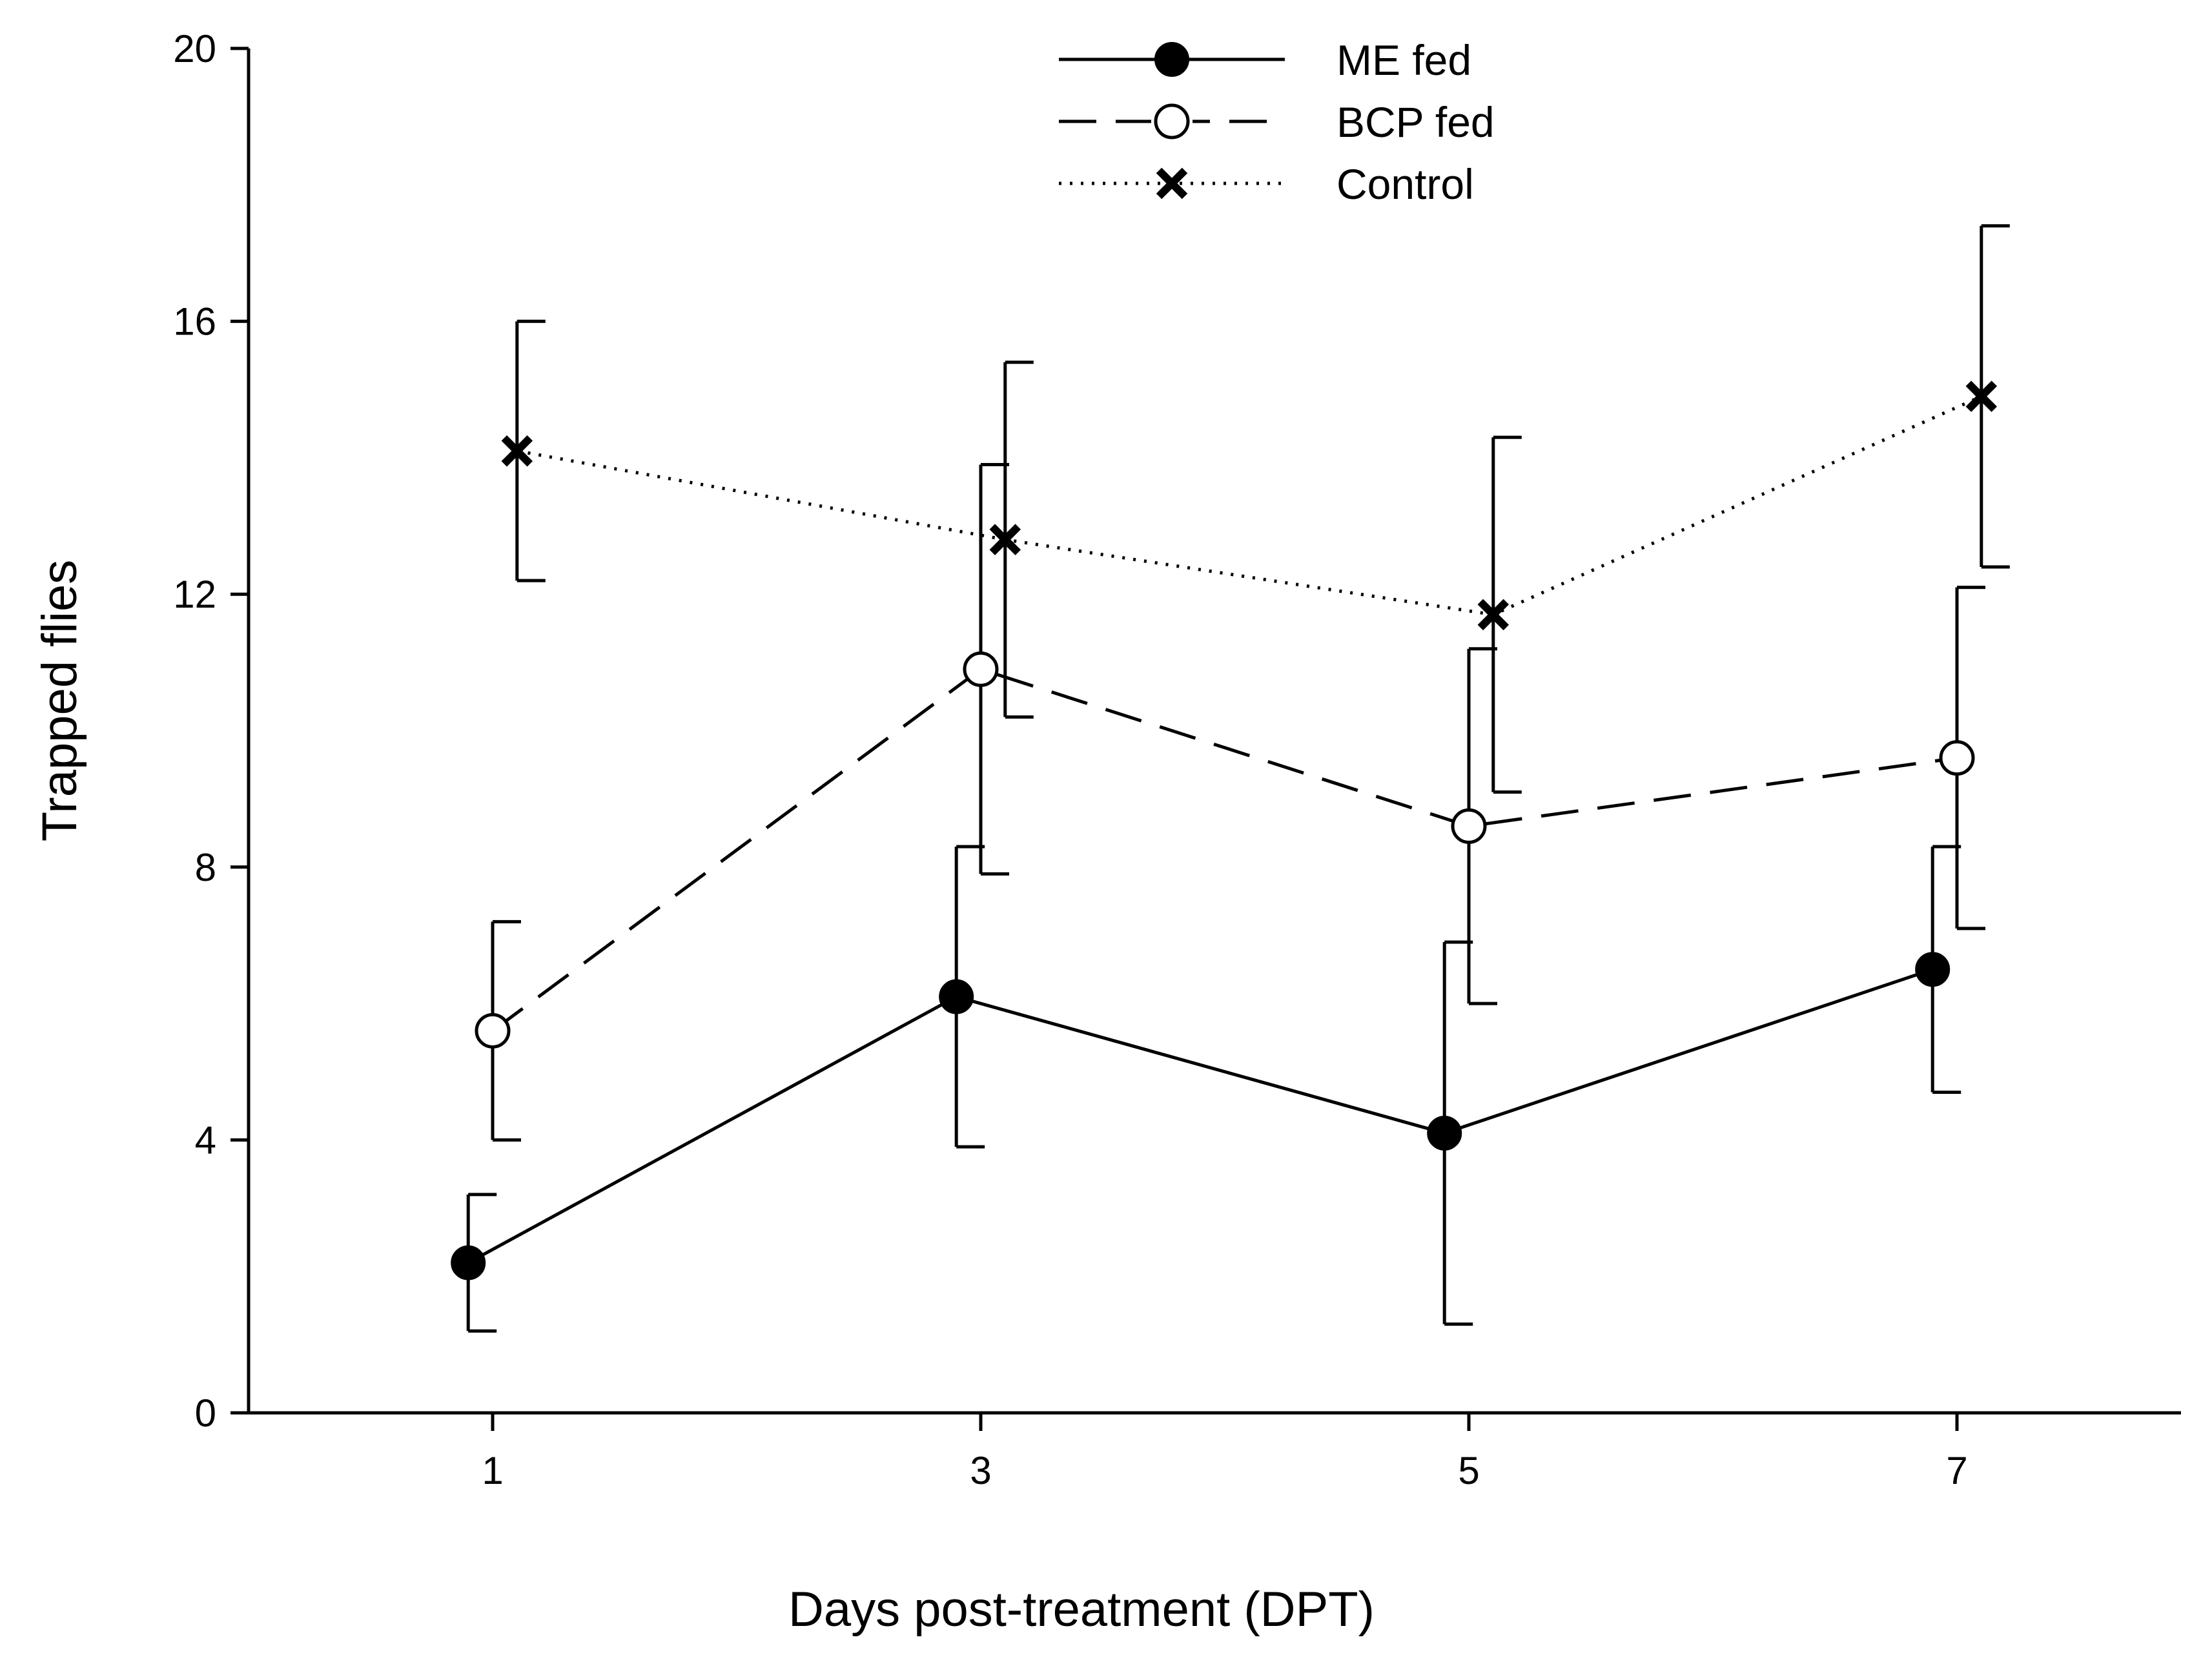 The height and width of the screenshot is (1655, 2212). I want to click on series-line-me-fed, so click(1200, 1115).